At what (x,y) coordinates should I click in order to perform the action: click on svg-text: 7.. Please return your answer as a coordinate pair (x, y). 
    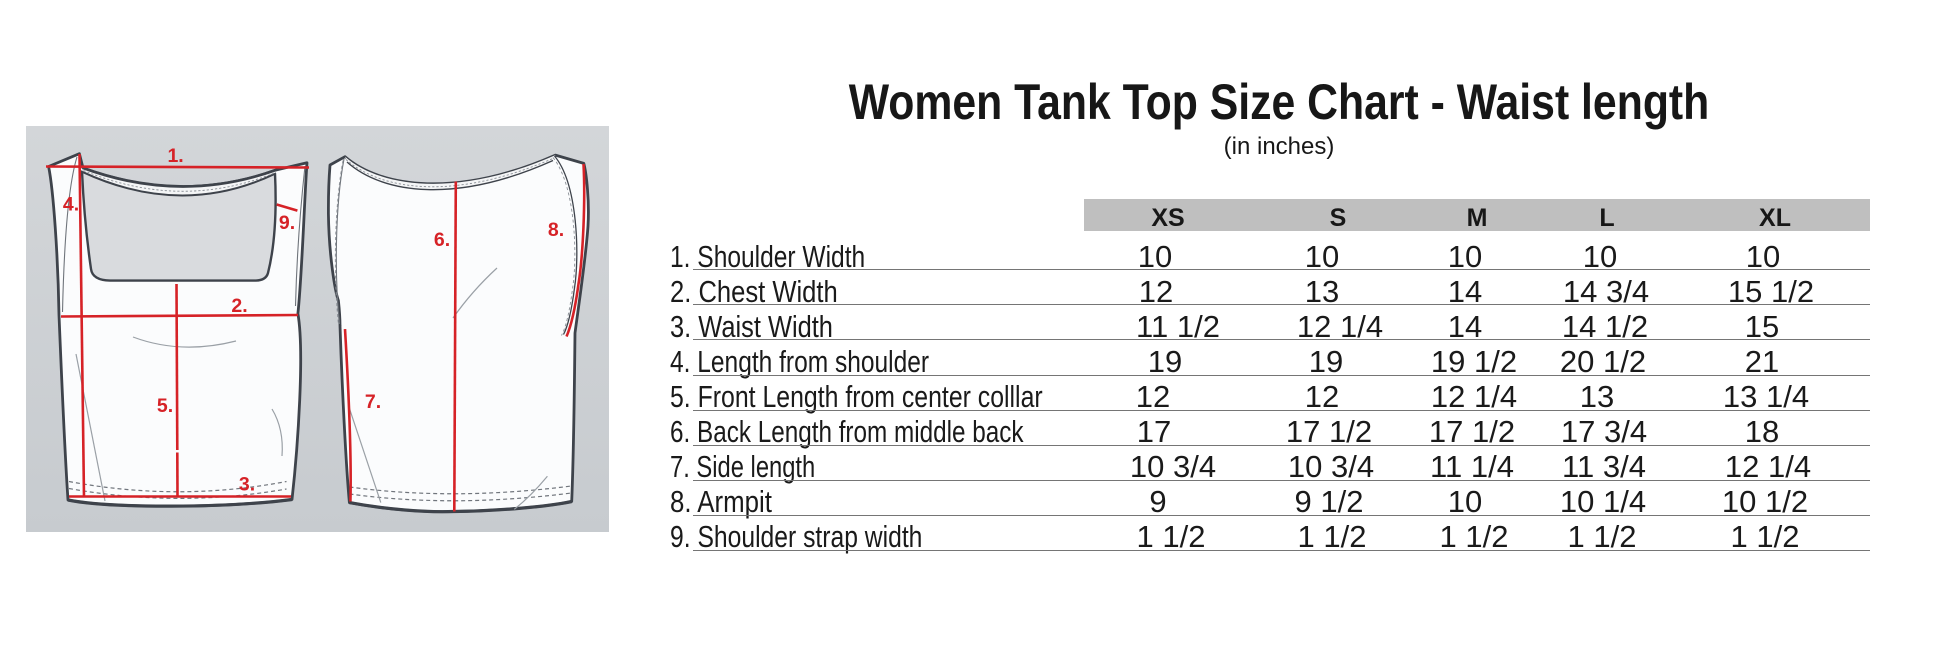
    Looking at the image, I should click on (373, 402).